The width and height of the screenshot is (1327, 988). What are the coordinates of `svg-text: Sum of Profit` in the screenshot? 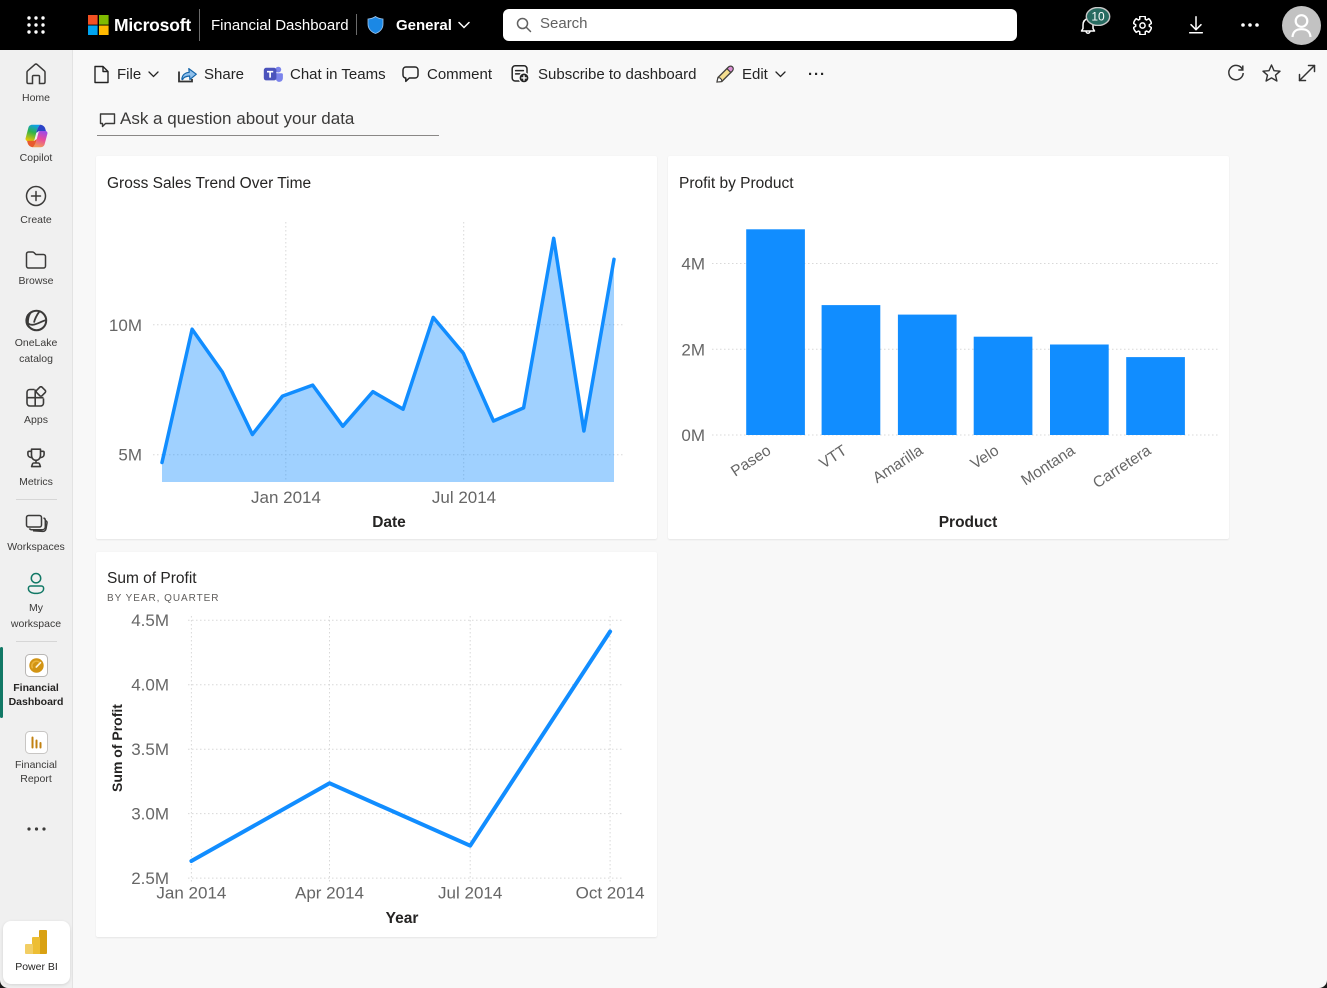 It's located at (117, 748).